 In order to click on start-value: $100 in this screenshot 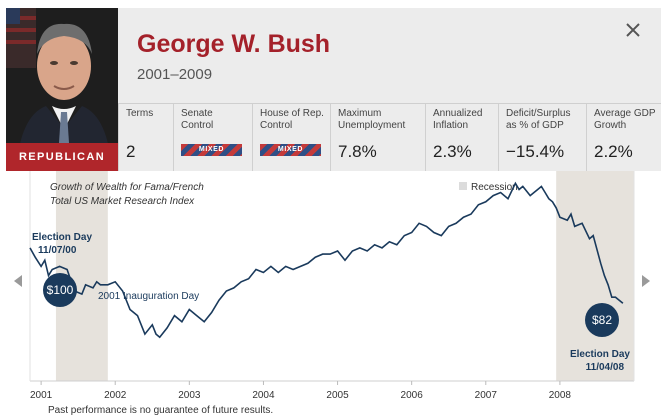, I will do `click(60, 290)`.